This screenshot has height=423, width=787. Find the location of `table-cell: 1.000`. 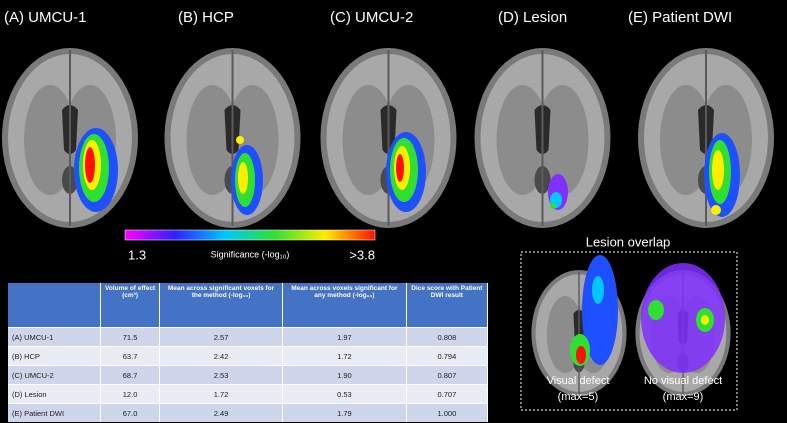

table-cell: 1.000 is located at coordinates (447, 412).